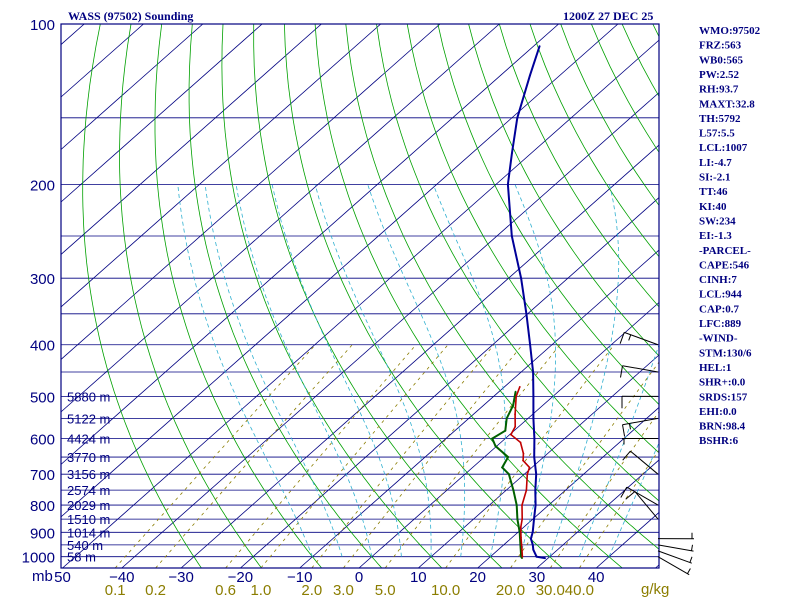 The width and height of the screenshot is (800, 600). What do you see at coordinates (85, 545) in the screenshot?
I see `height-label: 540 m` at bounding box center [85, 545].